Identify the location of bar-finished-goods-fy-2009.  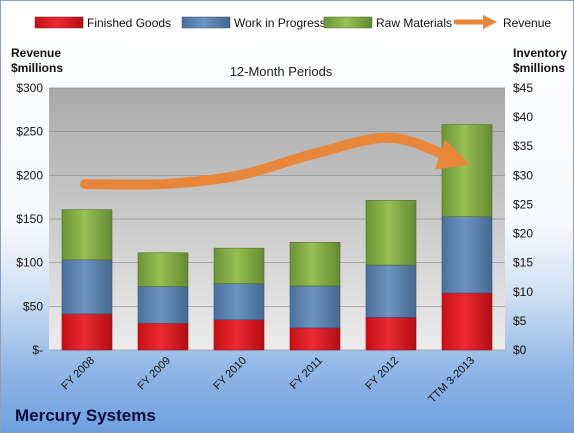
(163, 336).